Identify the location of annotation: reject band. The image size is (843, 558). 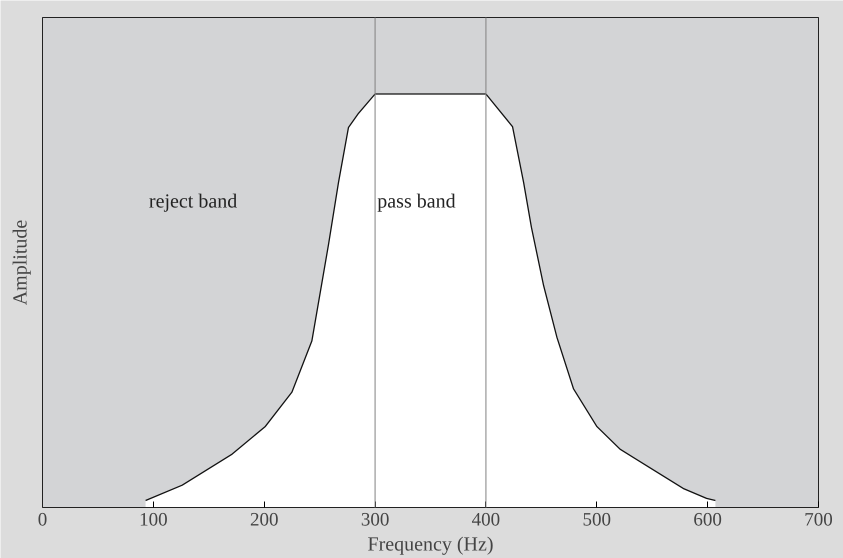
(193, 201).